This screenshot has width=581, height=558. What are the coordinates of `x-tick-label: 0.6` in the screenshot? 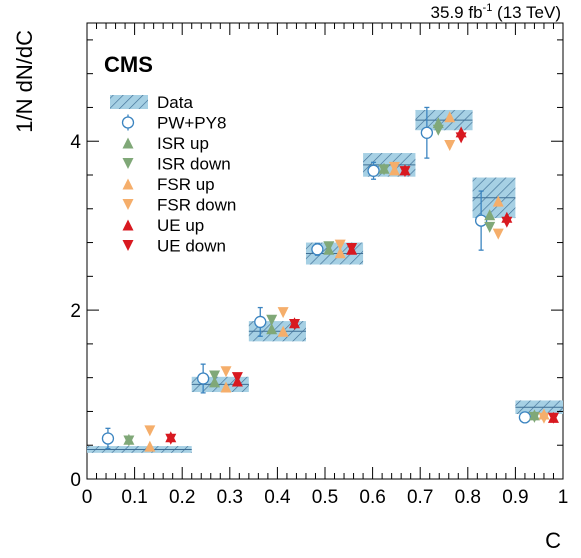 It's located at (372, 497).